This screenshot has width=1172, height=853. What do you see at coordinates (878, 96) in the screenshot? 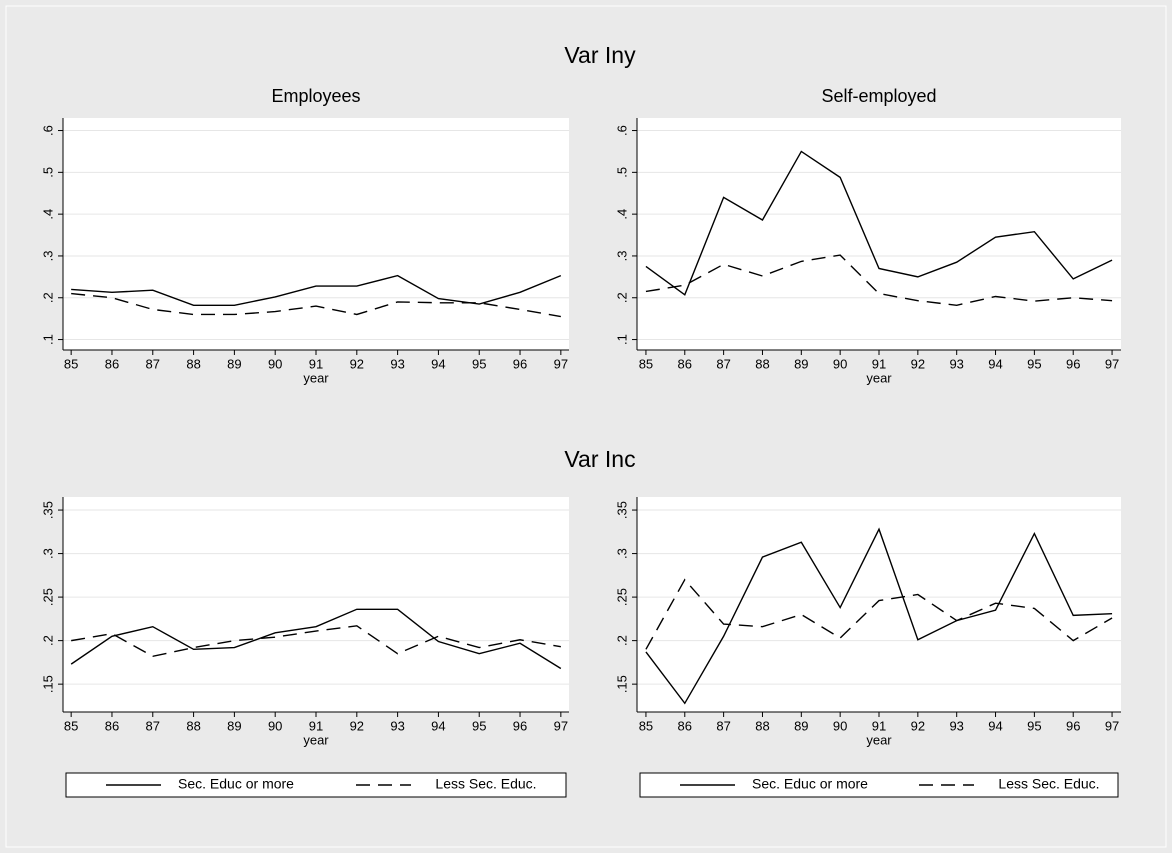
I see `panel-title: Self-employed` at bounding box center [878, 96].